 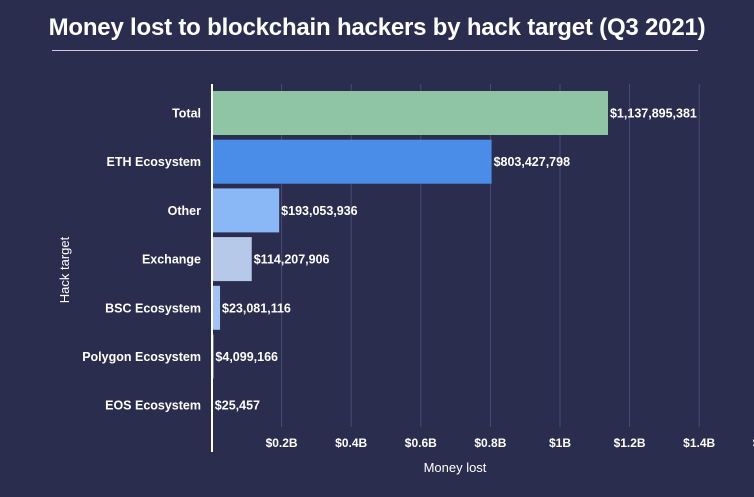 What do you see at coordinates (560, 443) in the screenshot?
I see `x-tick-label: $1B` at bounding box center [560, 443].